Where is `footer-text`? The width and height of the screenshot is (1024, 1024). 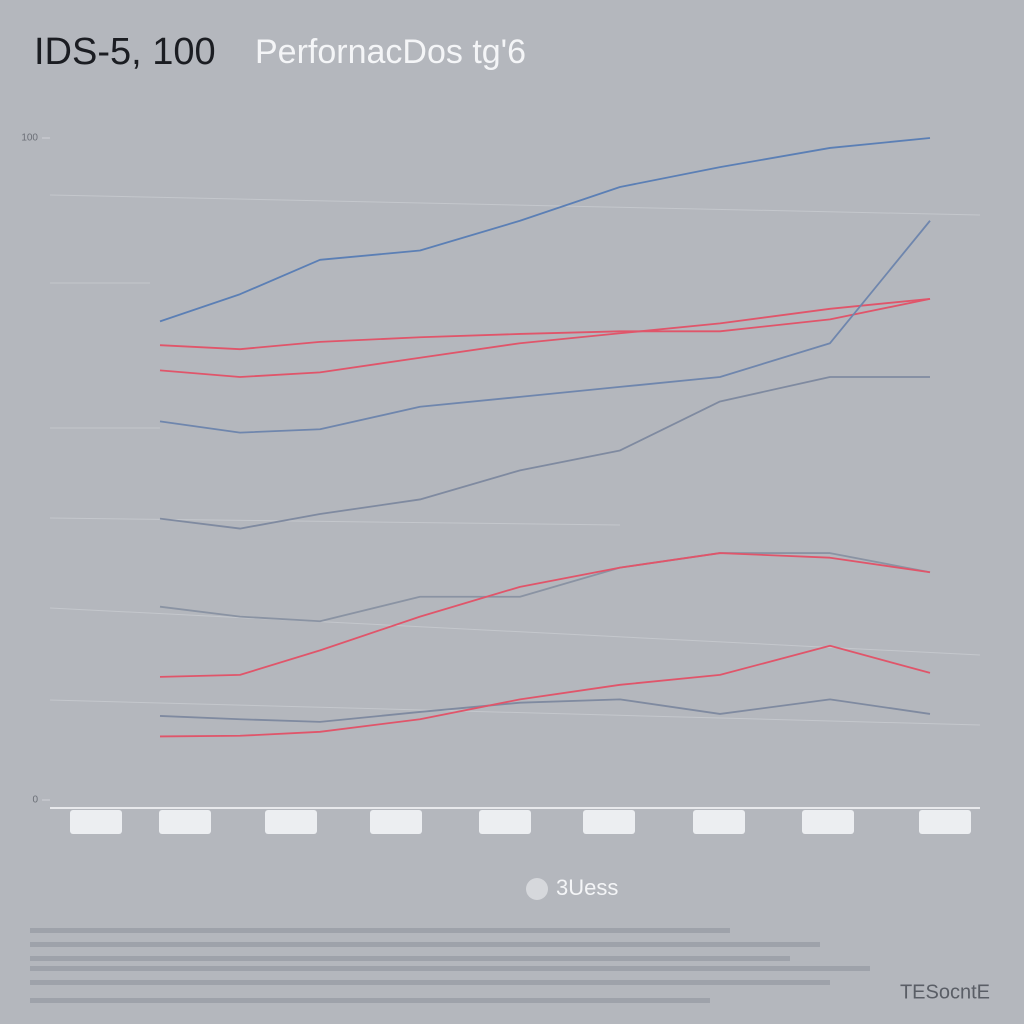
footer-text is located at coordinates (450, 965).